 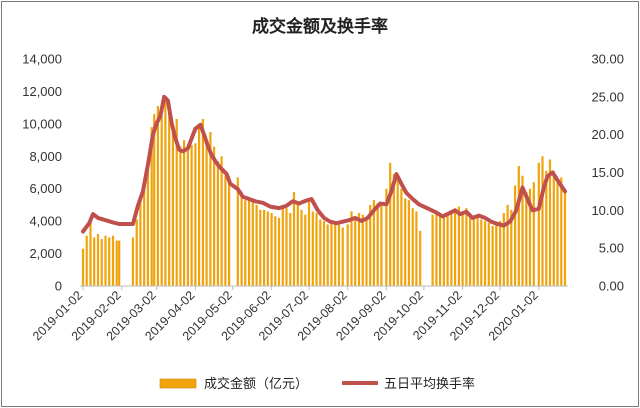 I want to click on y-left-tick-label: 4,000, so click(x=45, y=221).